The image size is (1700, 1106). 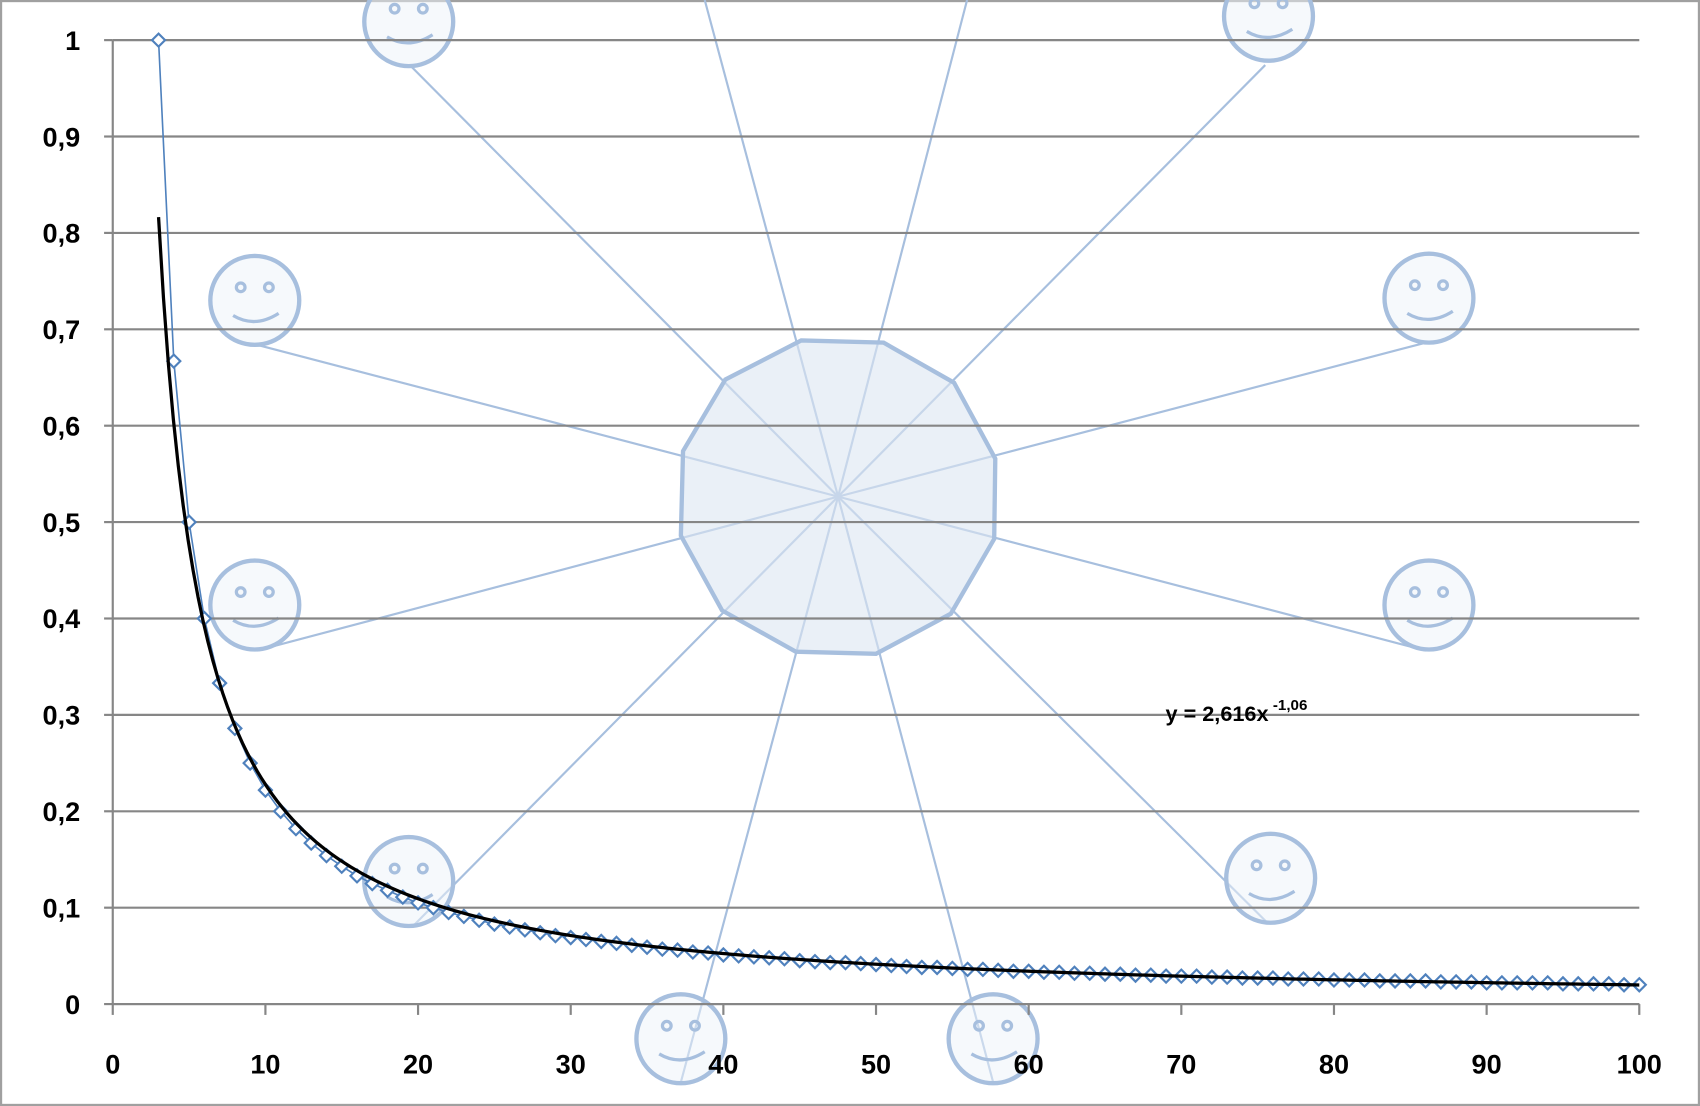 I want to click on y-tick-label: 0,4, so click(x=62, y=618).